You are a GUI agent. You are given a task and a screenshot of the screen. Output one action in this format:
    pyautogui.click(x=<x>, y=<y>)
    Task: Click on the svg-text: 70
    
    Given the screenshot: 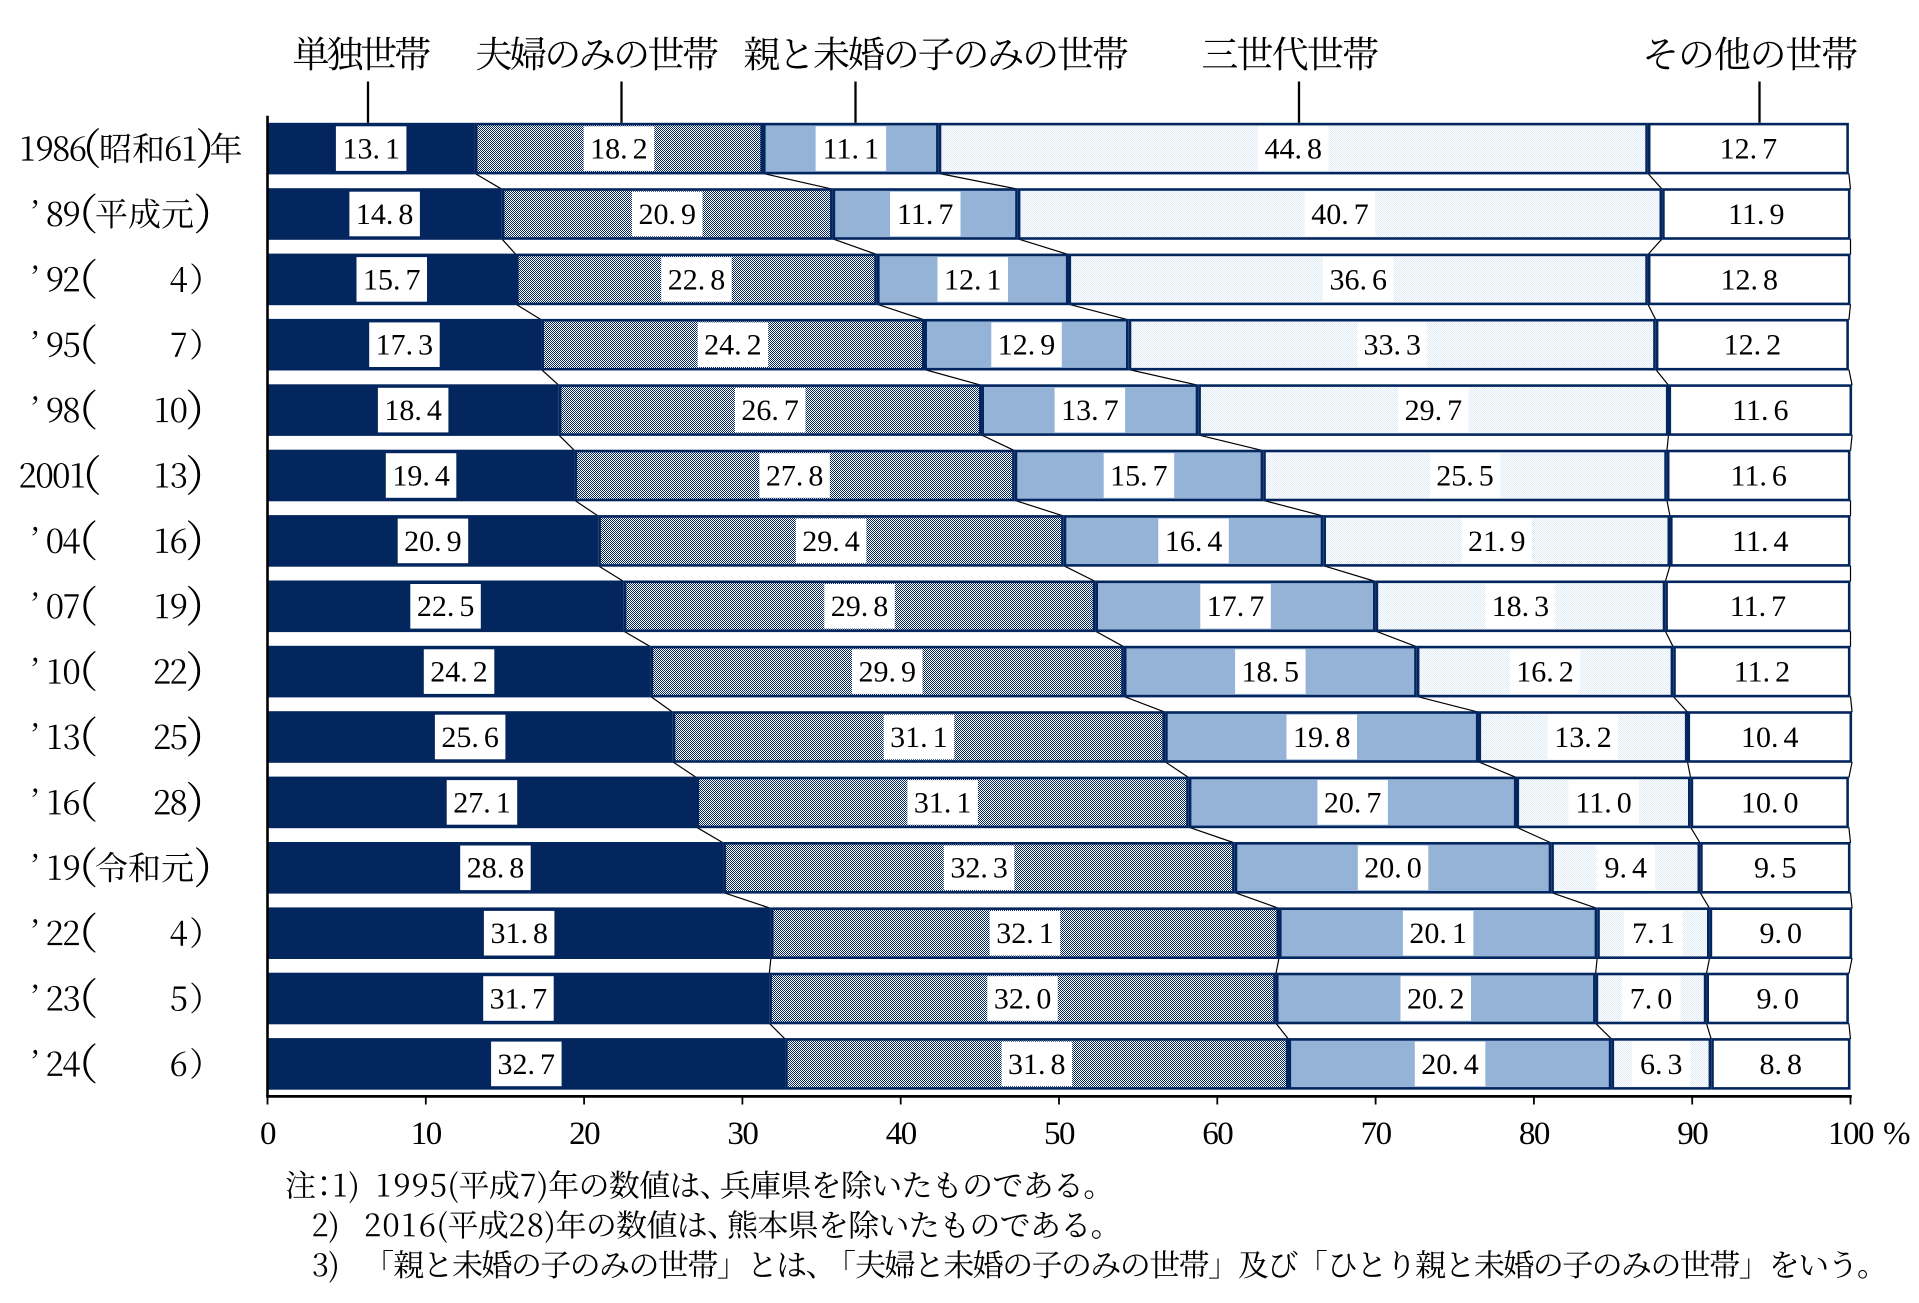 What is the action you would take?
    pyautogui.click(x=1376, y=1134)
    